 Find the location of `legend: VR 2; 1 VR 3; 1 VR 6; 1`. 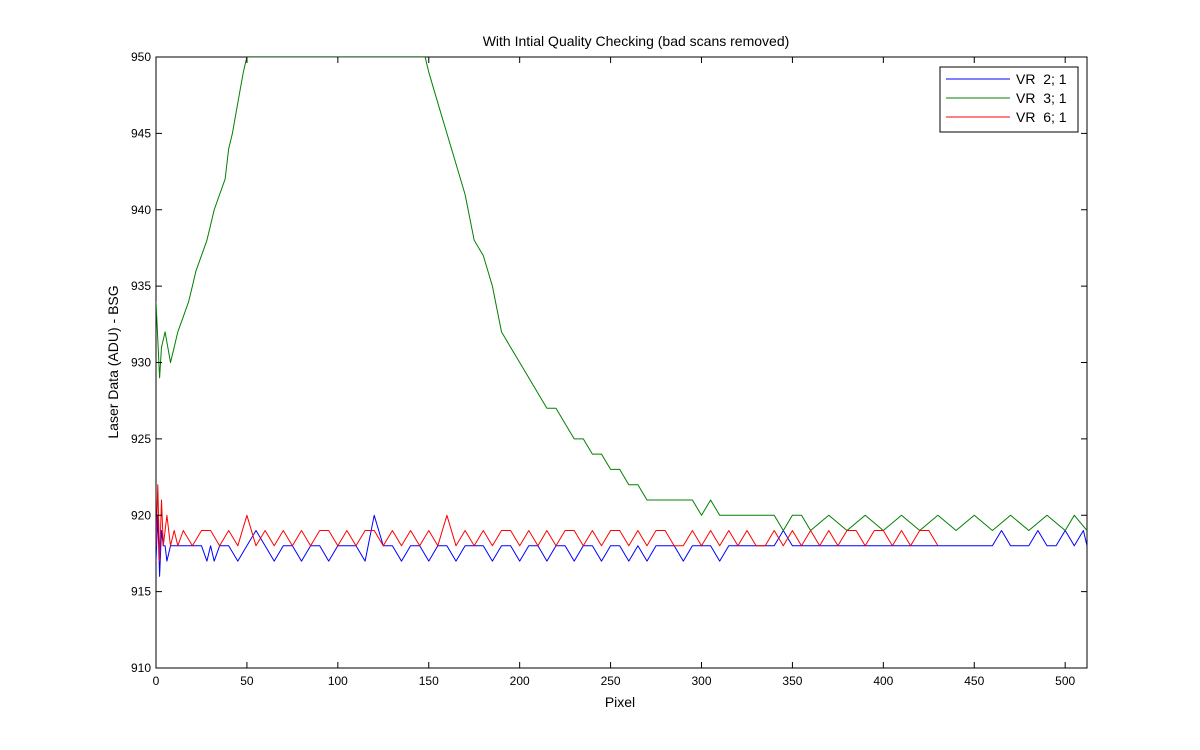

legend: VR 2; 1 VR 3; 1 VR 6; 1 is located at coordinates (1009, 99).